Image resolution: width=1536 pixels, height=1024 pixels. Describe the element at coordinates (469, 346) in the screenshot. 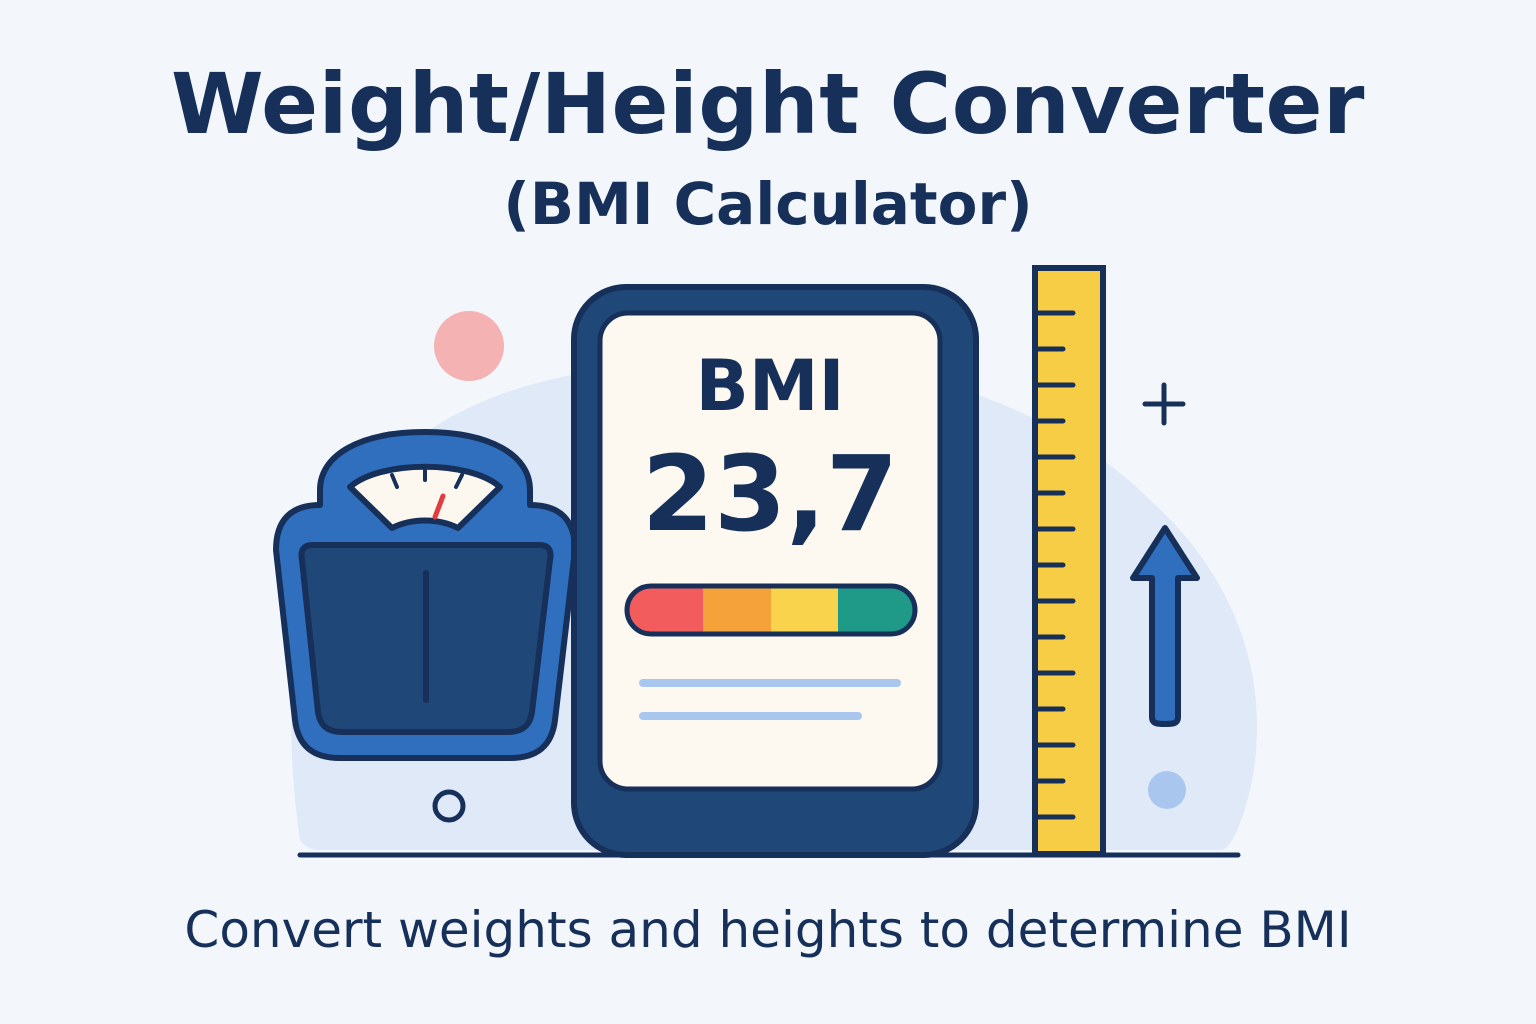

I see `decorative-pink-dot` at that location.